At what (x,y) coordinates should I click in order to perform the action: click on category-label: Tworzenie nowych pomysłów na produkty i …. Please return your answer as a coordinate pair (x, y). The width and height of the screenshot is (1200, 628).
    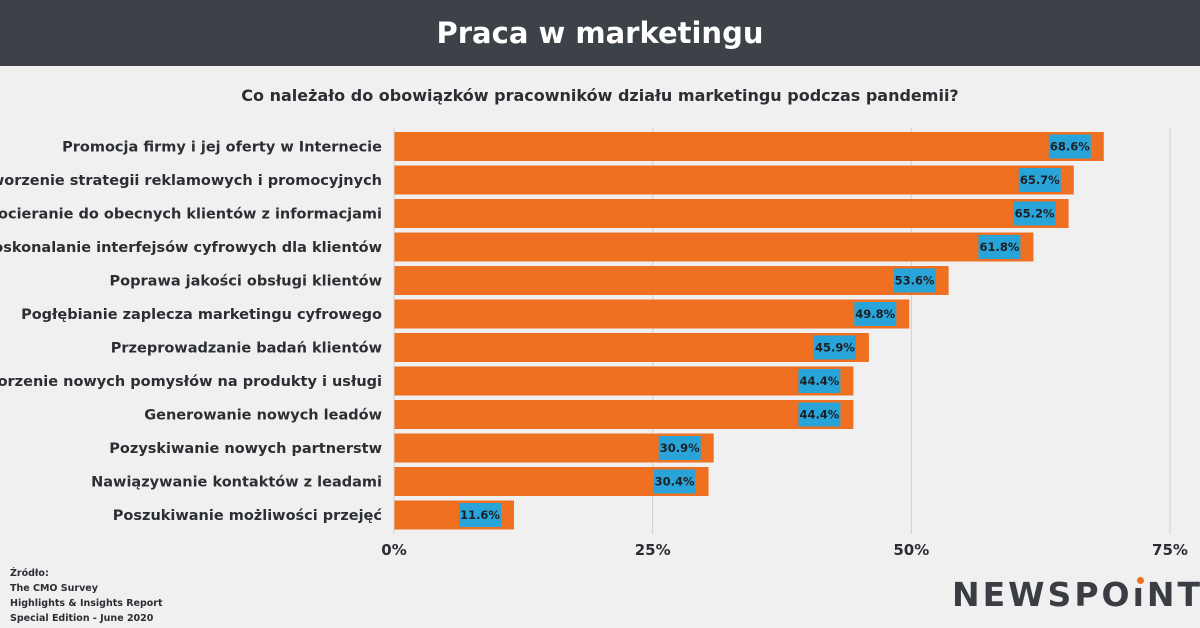
    Looking at the image, I should click on (191, 382).